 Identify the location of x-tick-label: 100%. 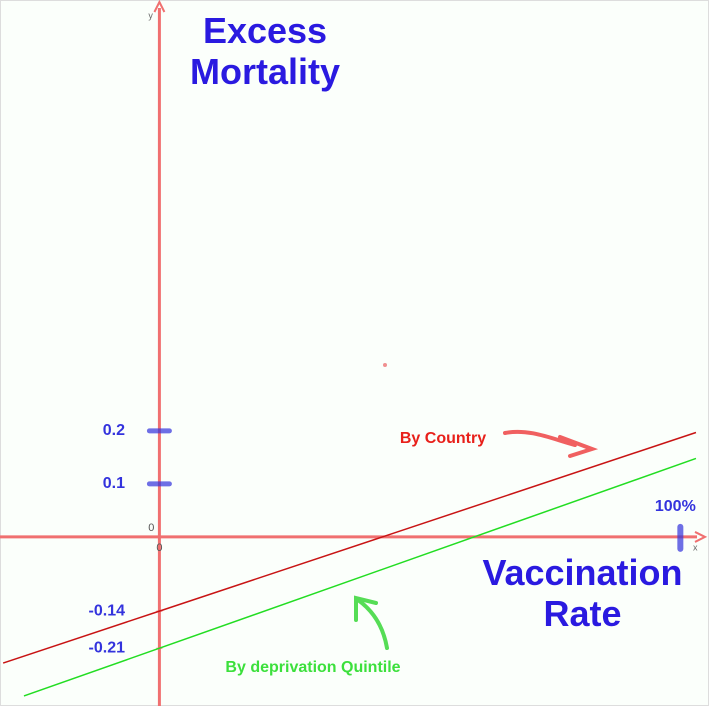
(675, 506).